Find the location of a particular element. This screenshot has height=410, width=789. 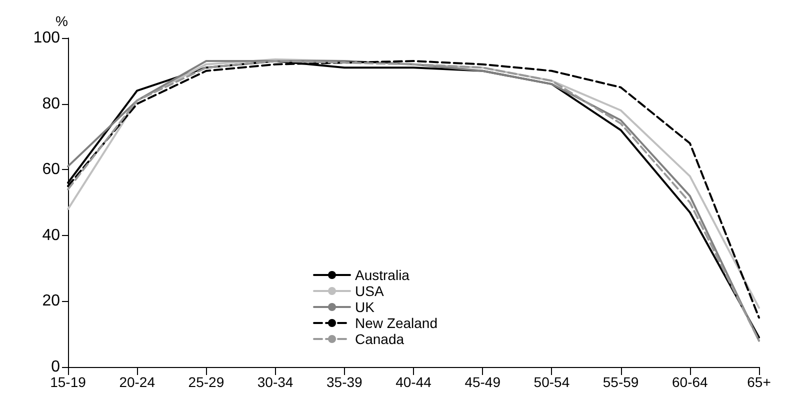

y-tick-label: 80 is located at coordinates (51, 103).